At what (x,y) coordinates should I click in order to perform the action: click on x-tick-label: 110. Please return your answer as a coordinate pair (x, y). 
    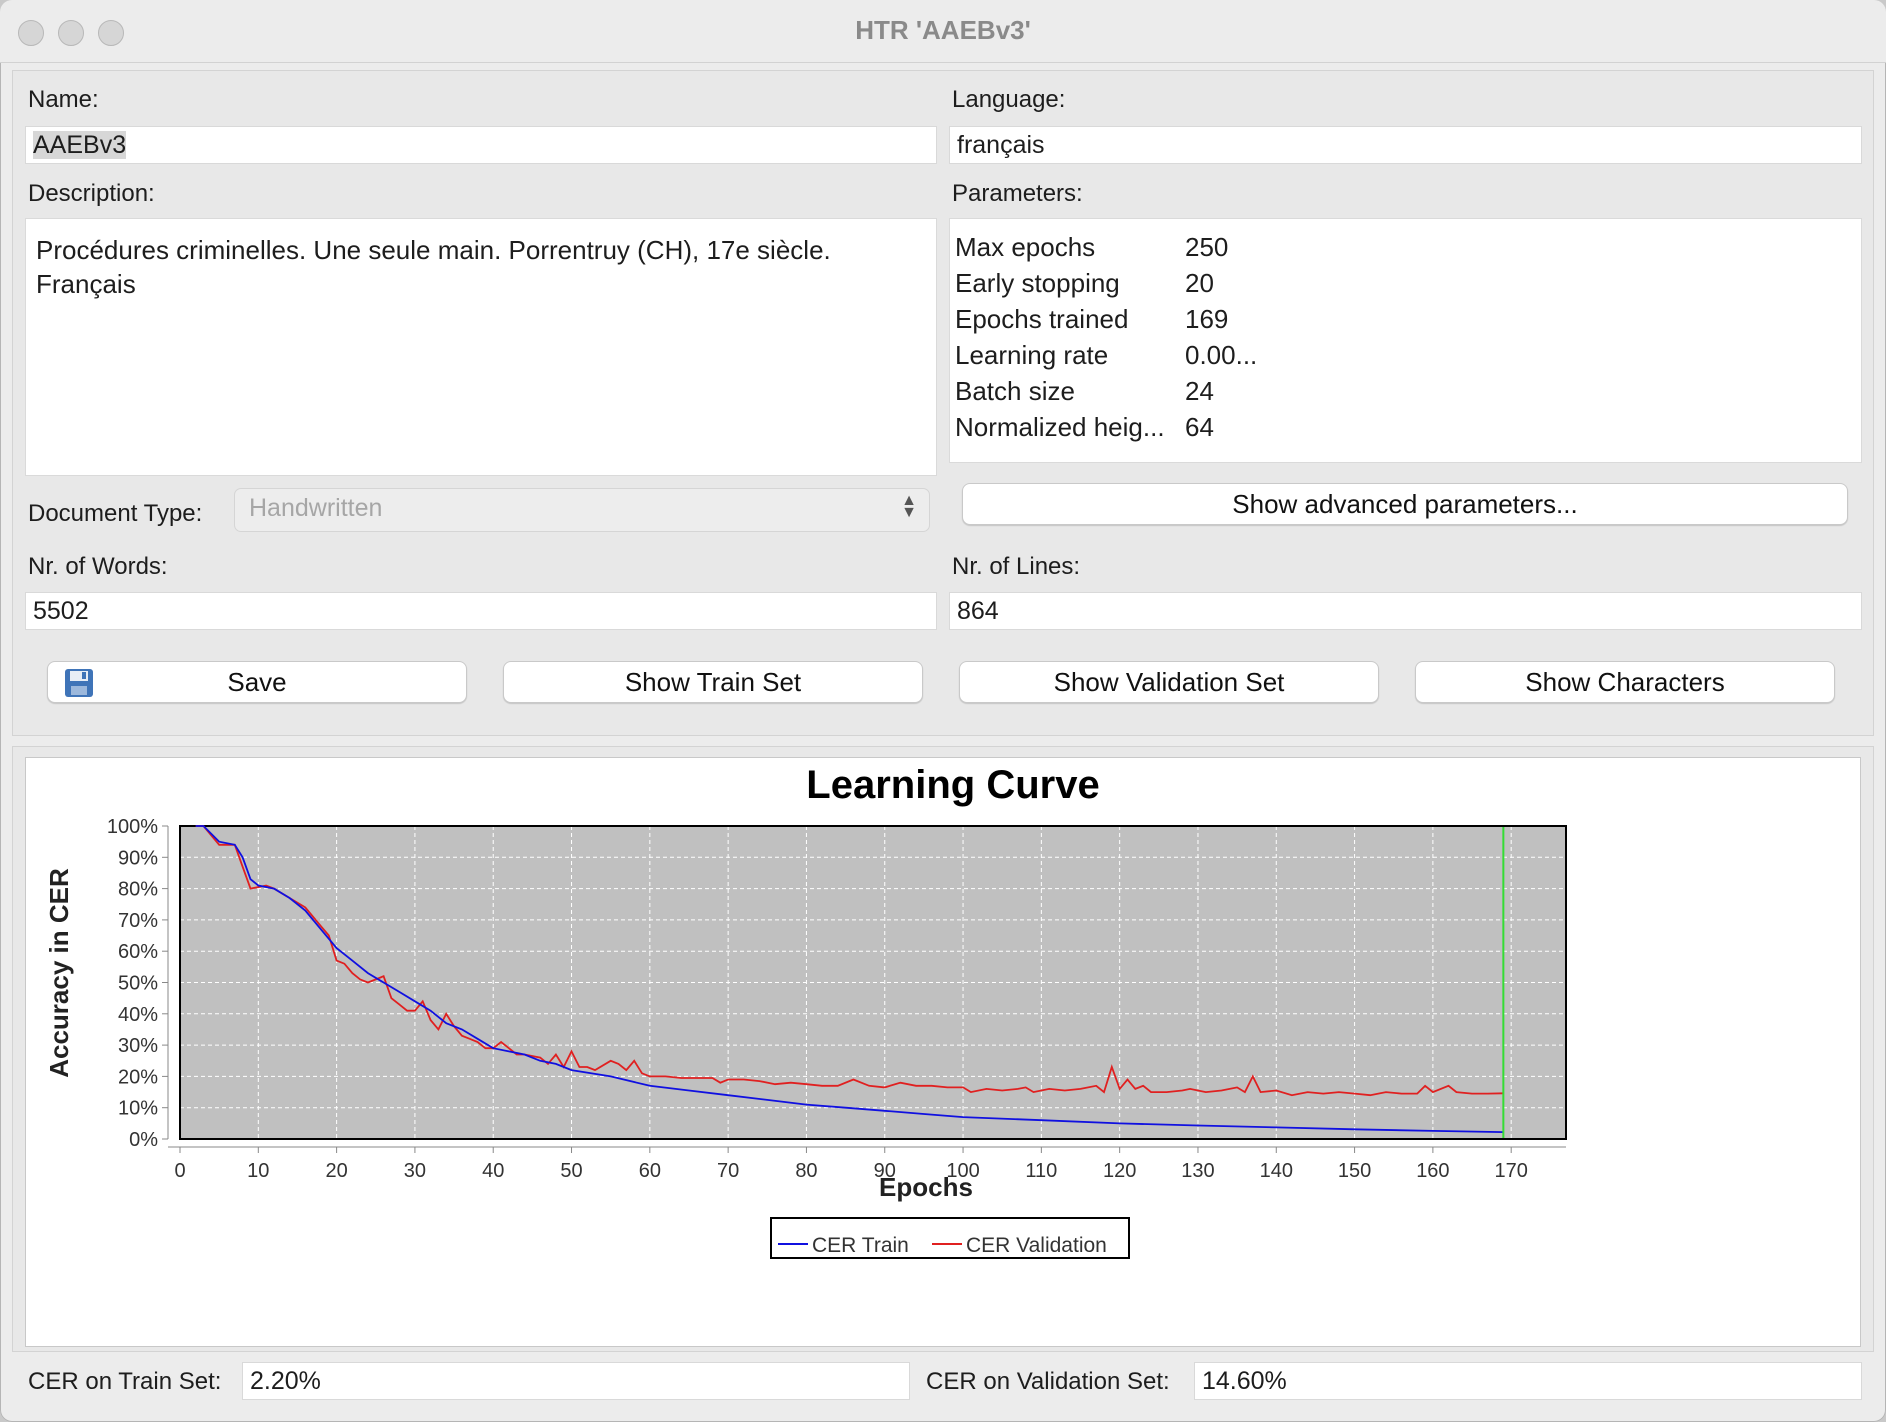
    Looking at the image, I should click on (1041, 1171).